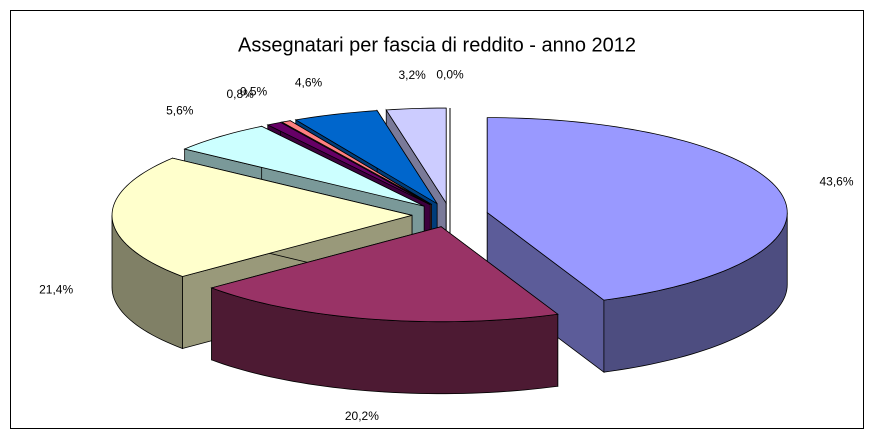 This screenshot has width=874, height=439. What do you see at coordinates (309, 82) in the screenshot?
I see `data-label: 4,6%` at bounding box center [309, 82].